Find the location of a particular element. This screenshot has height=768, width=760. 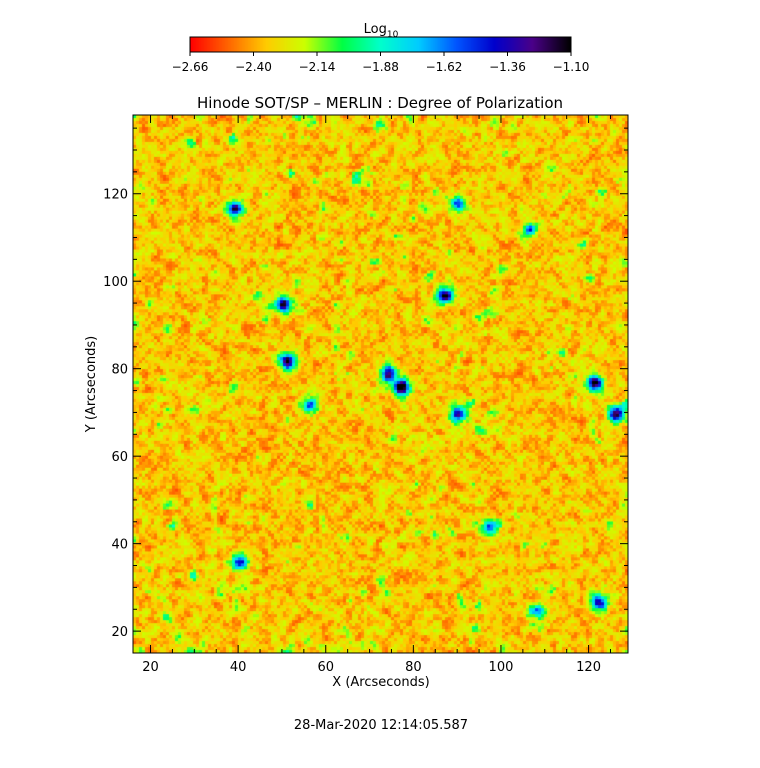

x-tick-label: 40 is located at coordinates (238, 667).